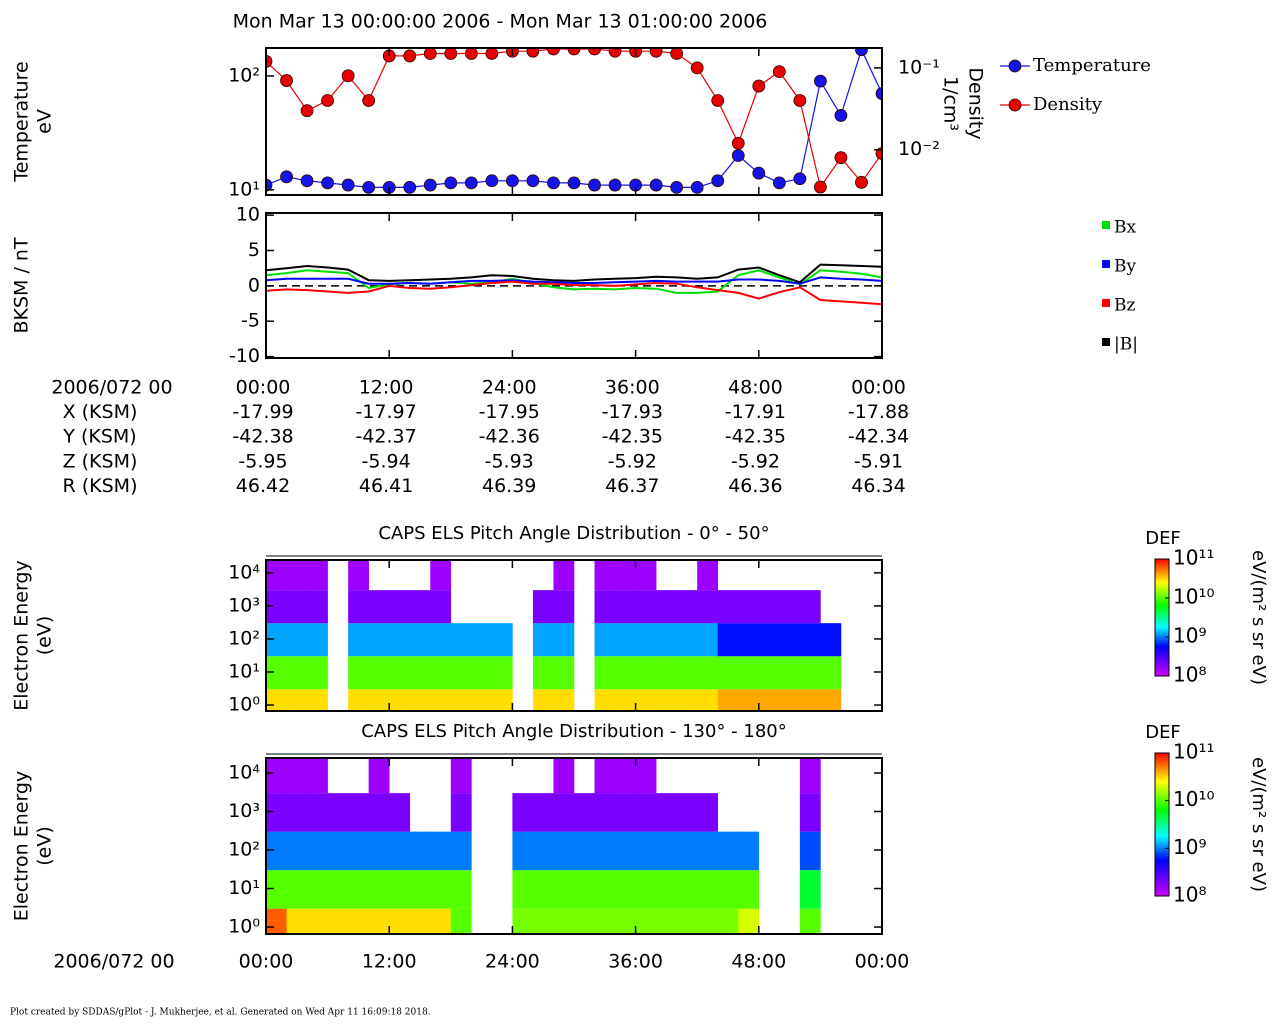 The image size is (1280, 1024). What do you see at coordinates (248, 215) in the screenshot?
I see `y-tick-label: 10` at bounding box center [248, 215].